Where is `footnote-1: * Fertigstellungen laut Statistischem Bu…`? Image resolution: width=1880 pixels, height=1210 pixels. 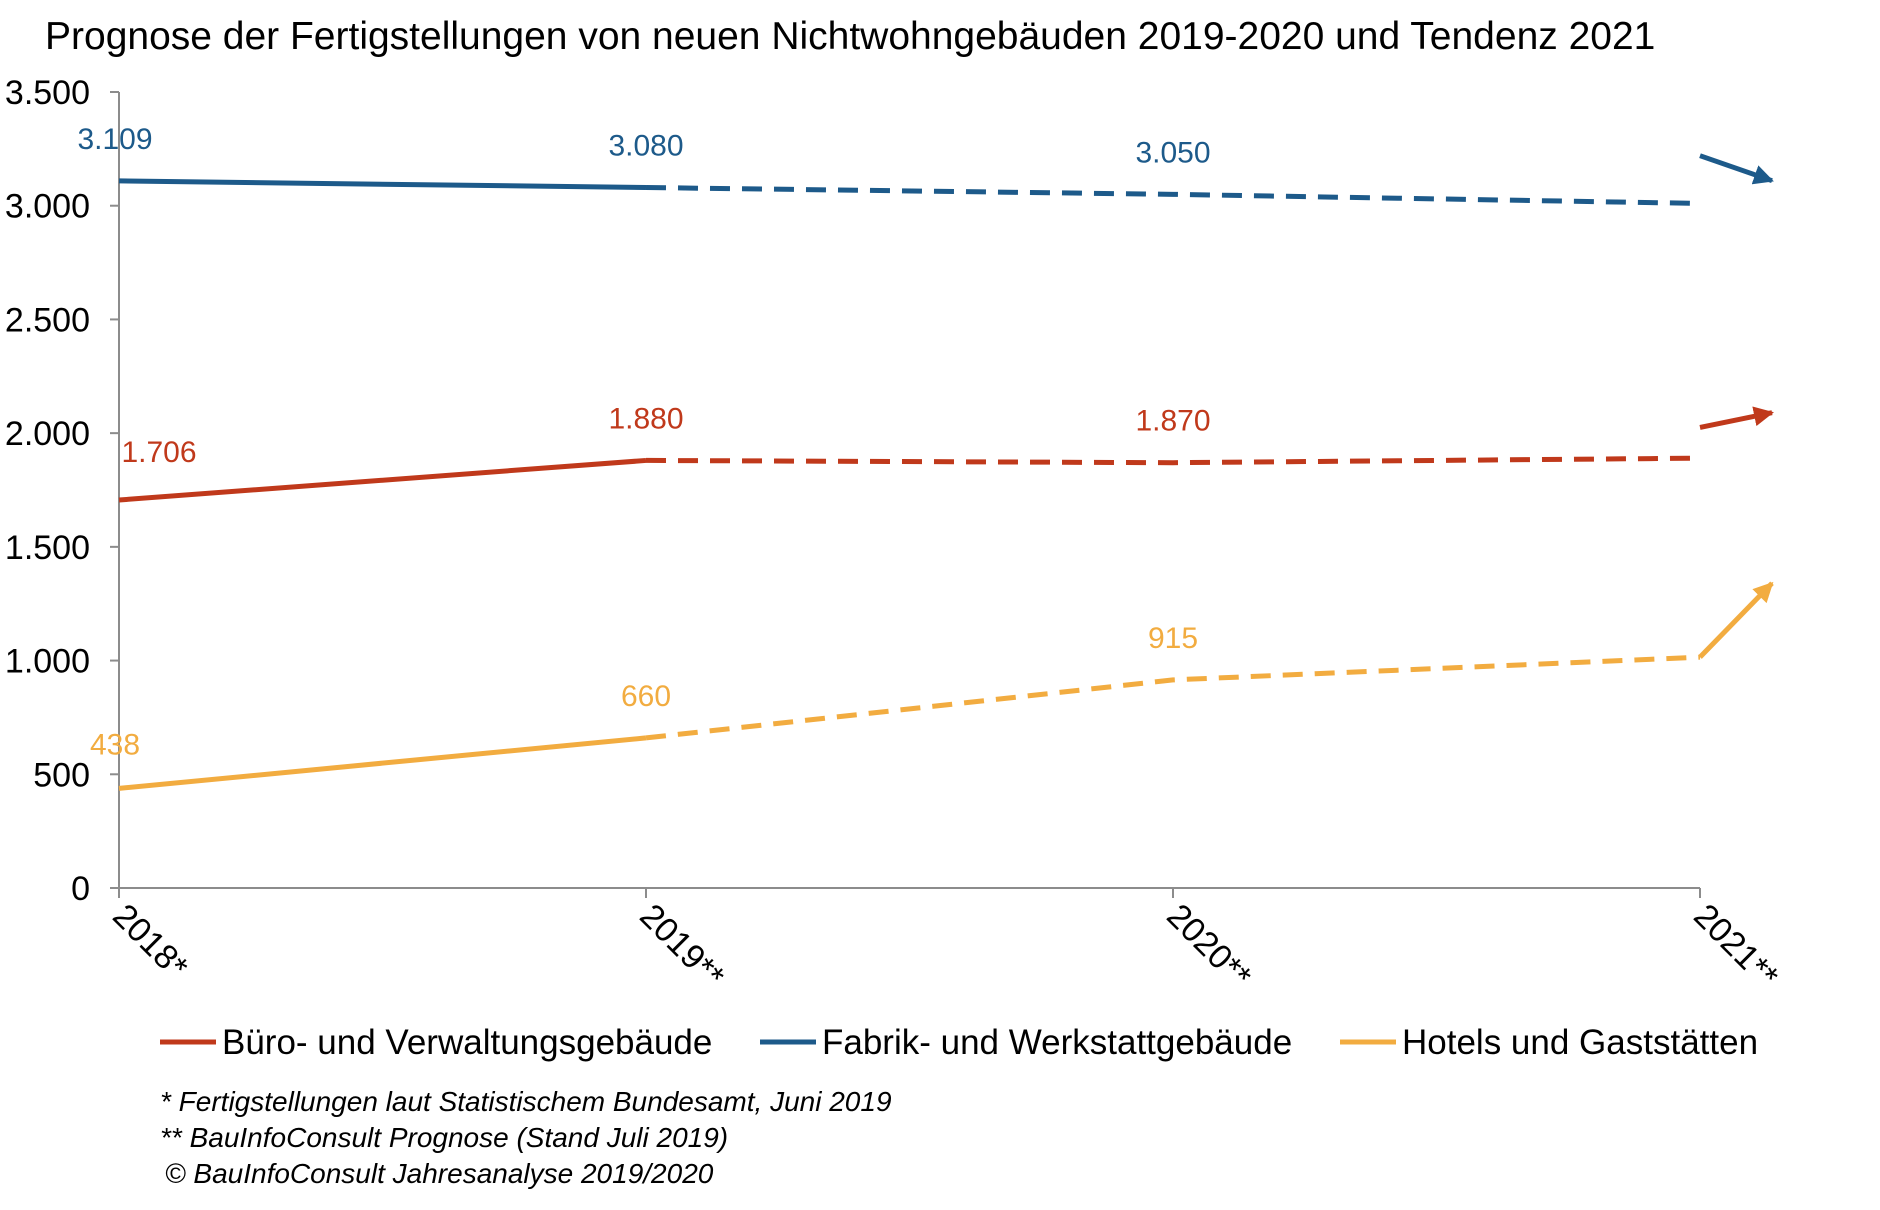 footnote-1: * Fertigstellungen laut Statistischem Bu… is located at coordinates (526, 1101).